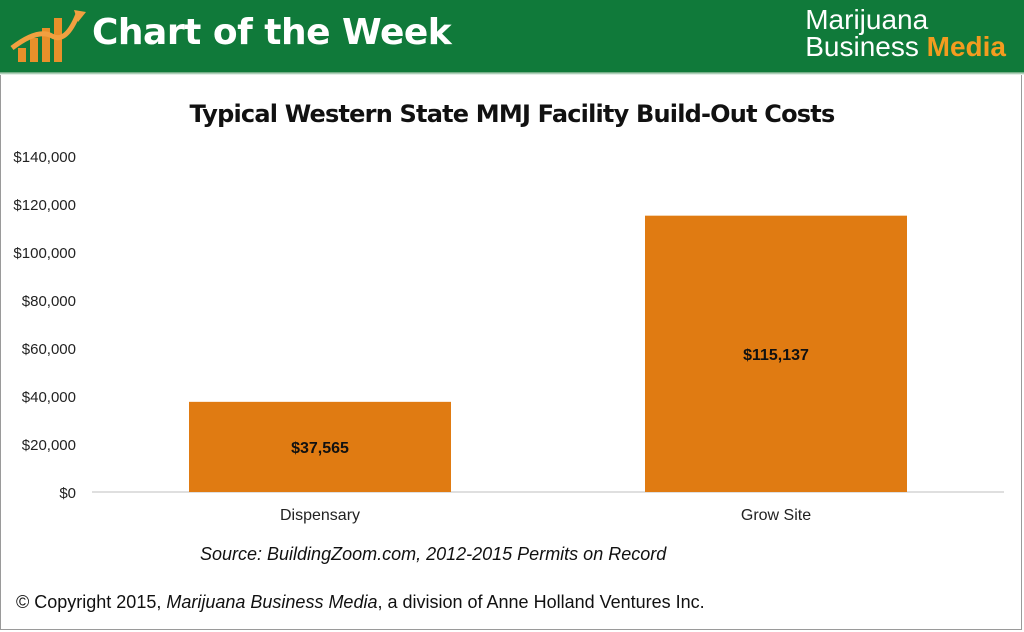 This screenshot has height=632, width=1024. I want to click on x-tick-label: Dispensary, so click(320, 515).